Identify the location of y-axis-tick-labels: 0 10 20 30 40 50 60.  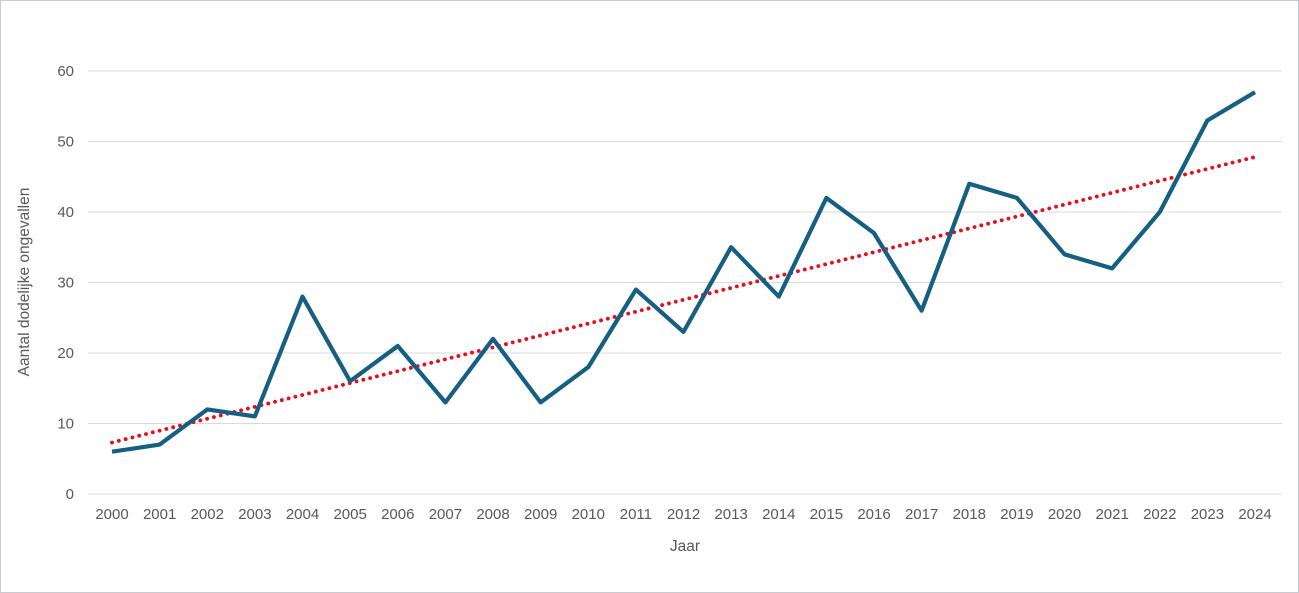
(65, 283).